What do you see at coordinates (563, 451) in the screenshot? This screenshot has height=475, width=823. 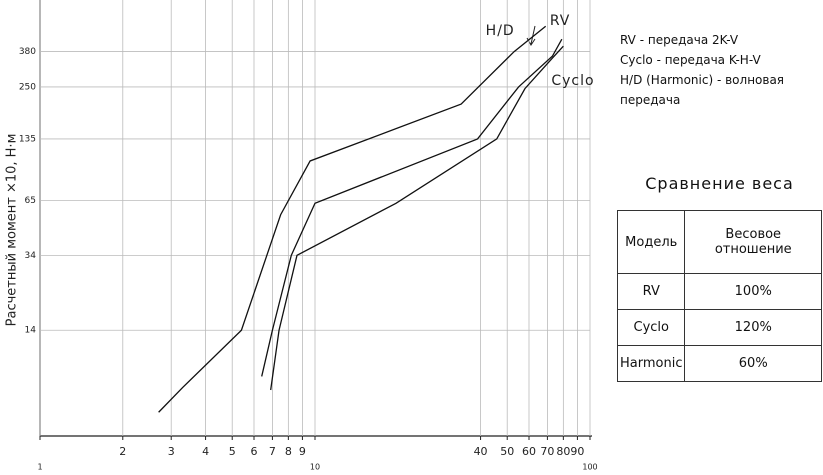 I see `x-tick-label: 80` at bounding box center [563, 451].